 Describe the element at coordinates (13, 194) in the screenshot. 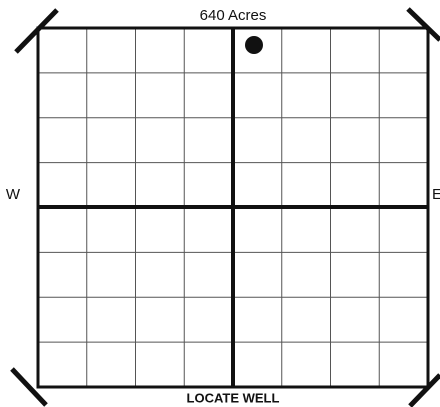

I see `west-label: W` at that location.